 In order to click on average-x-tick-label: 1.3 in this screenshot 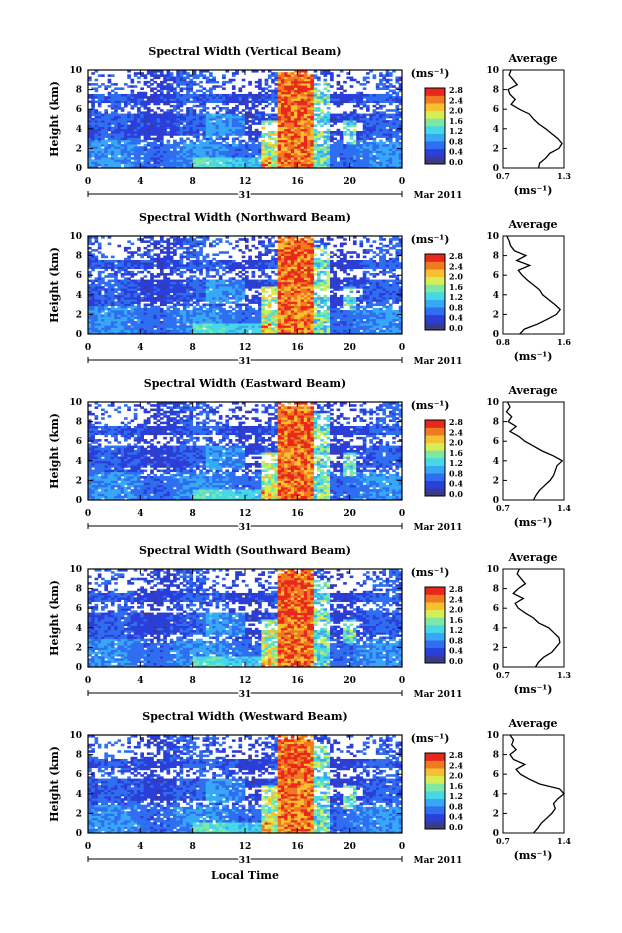, I will do `click(564, 176)`.